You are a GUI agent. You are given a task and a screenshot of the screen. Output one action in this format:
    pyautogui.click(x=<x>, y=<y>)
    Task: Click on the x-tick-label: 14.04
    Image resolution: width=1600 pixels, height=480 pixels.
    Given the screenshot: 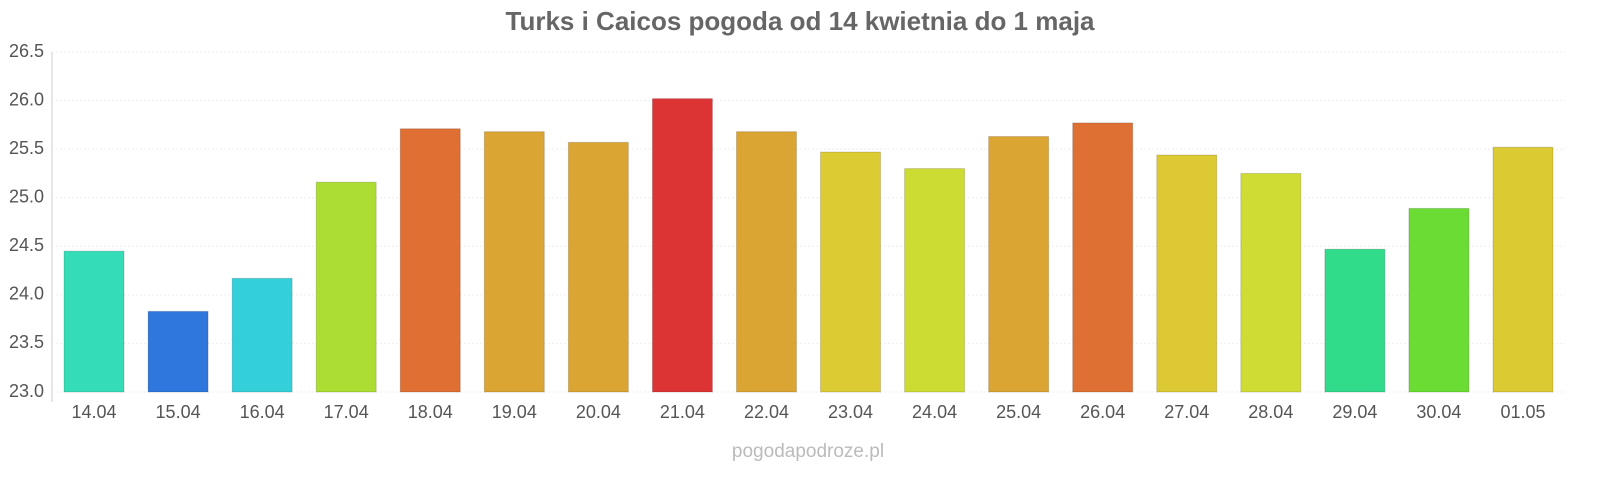 What is the action you would take?
    pyautogui.click(x=94, y=412)
    